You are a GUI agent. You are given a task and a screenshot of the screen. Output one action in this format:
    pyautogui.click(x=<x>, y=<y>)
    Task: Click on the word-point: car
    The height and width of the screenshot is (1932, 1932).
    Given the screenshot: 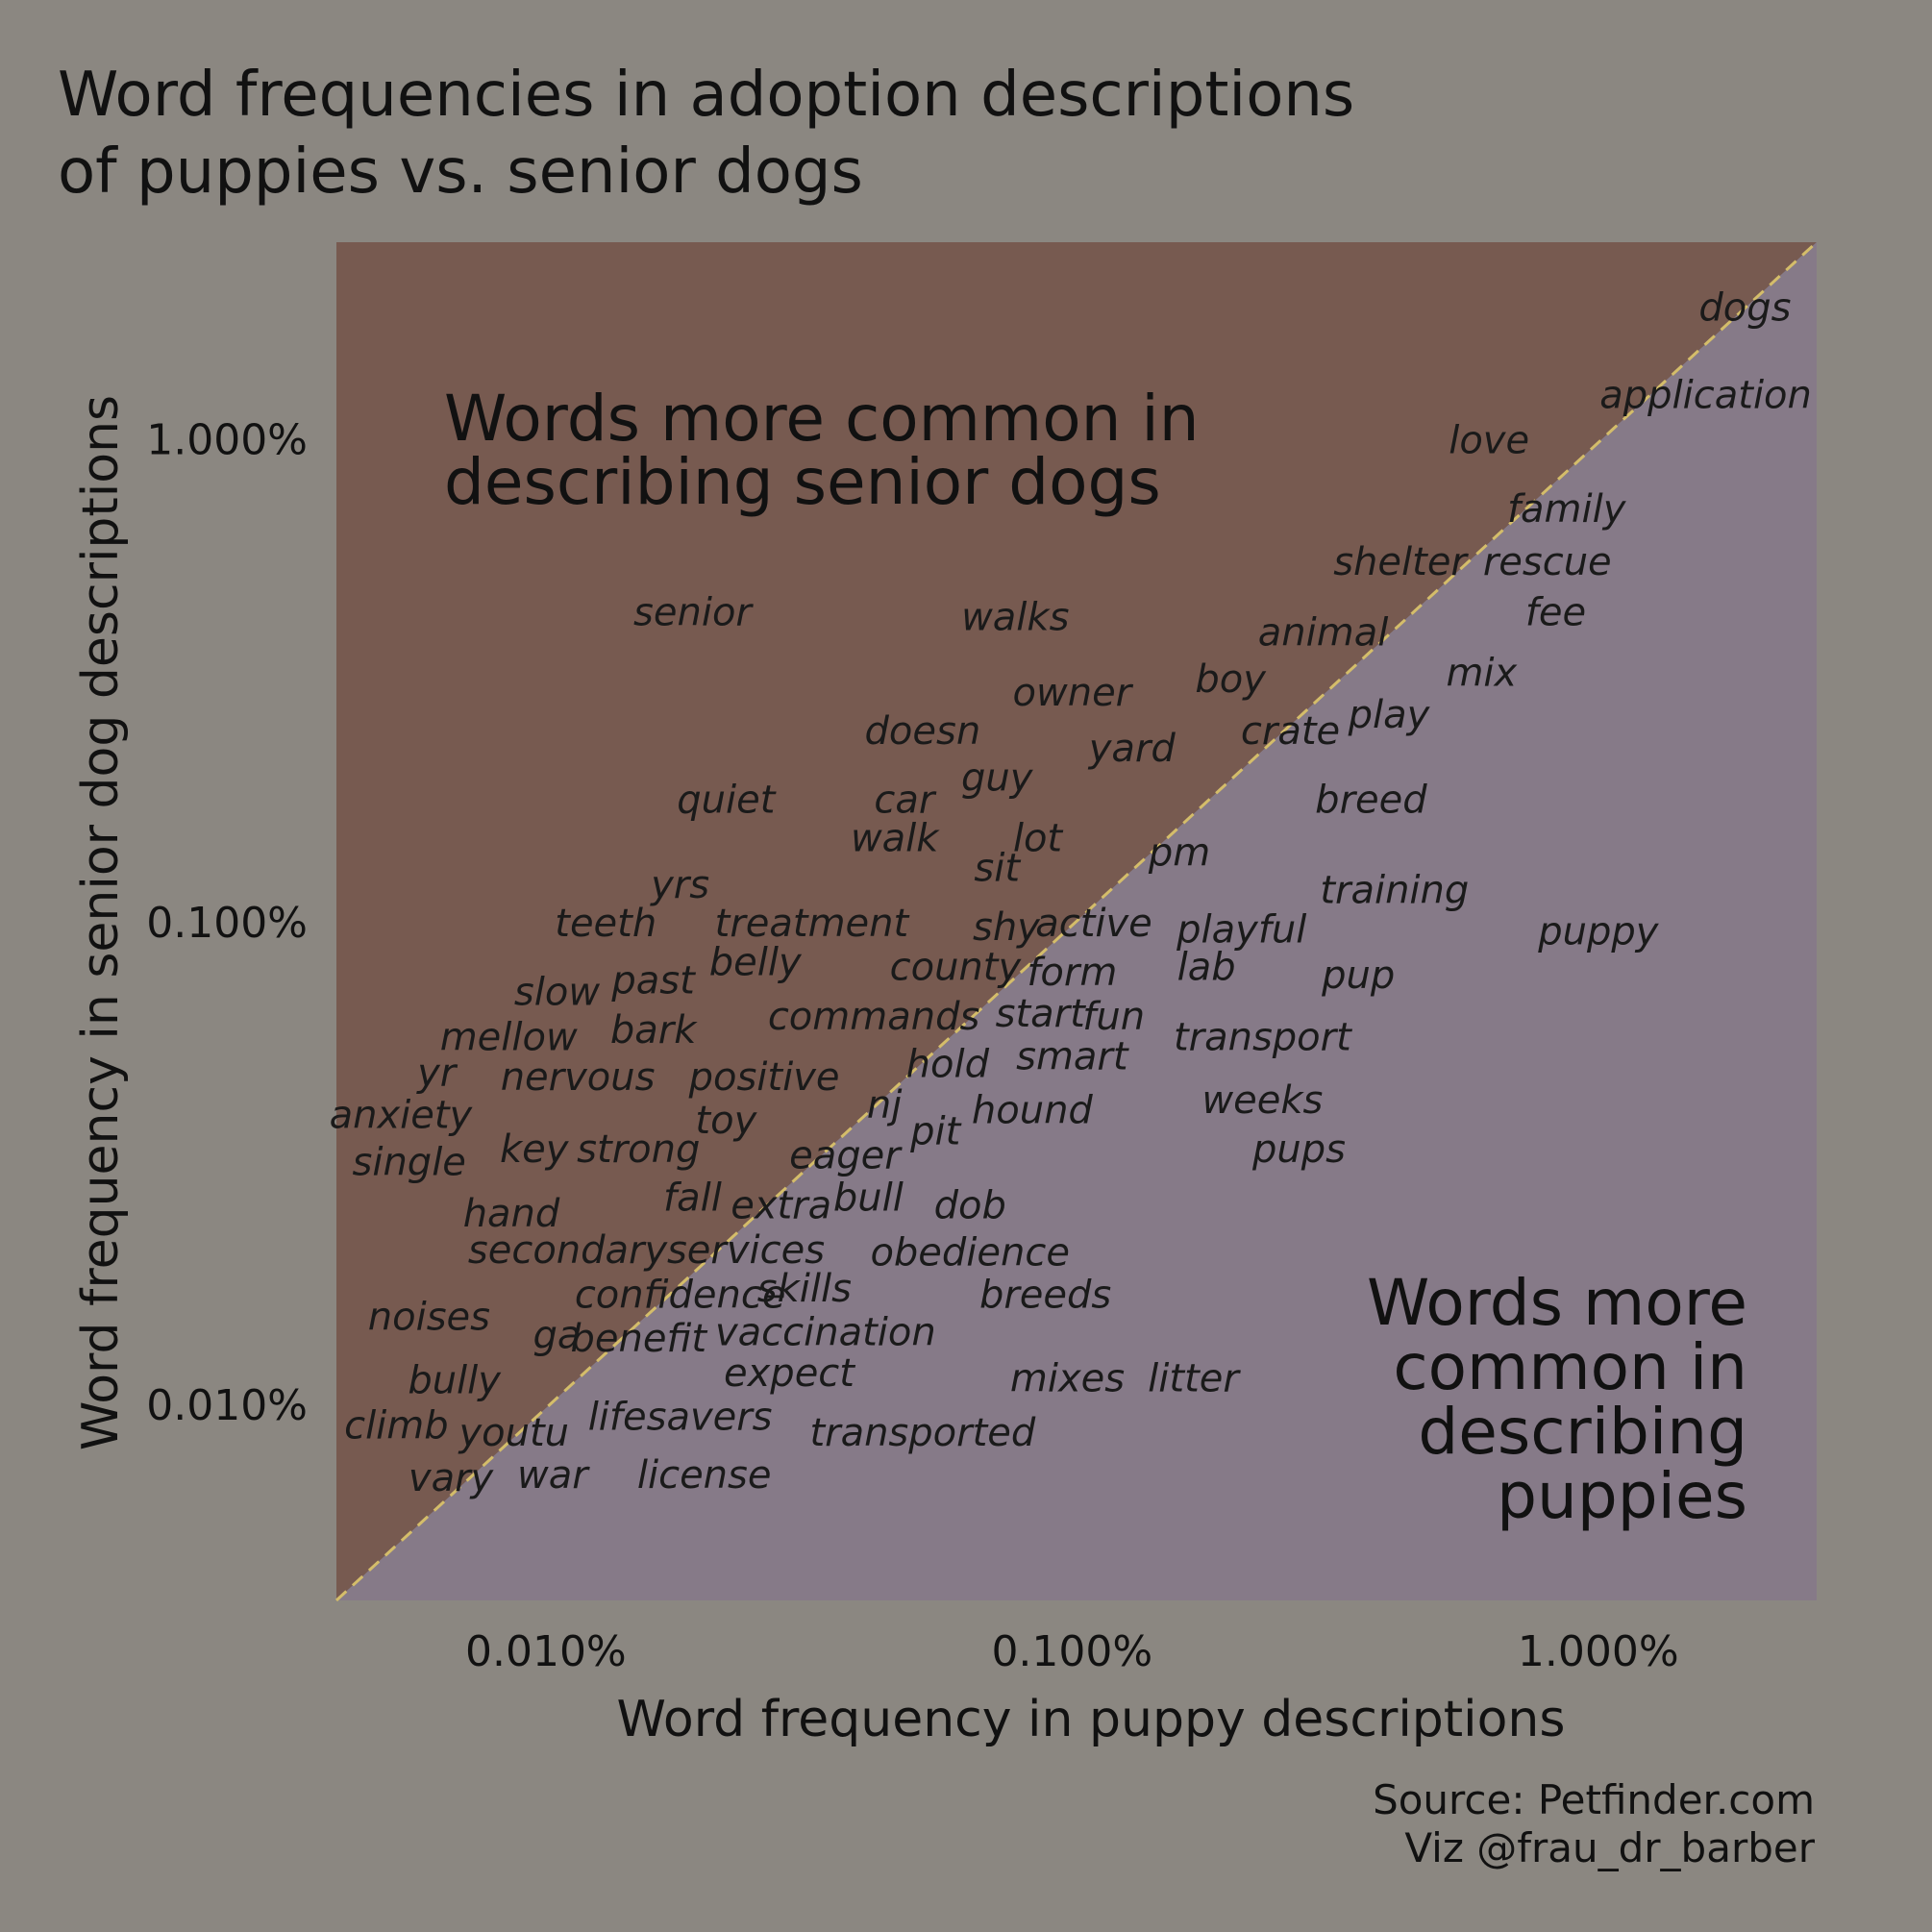 What is the action you would take?
    pyautogui.click(x=906, y=801)
    